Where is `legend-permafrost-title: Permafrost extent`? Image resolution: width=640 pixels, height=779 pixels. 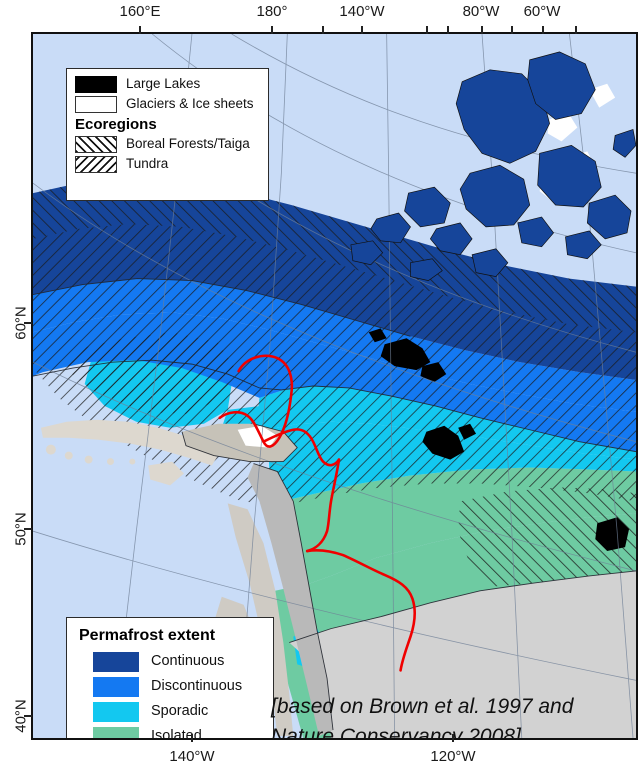 legend-permafrost-title: Permafrost extent is located at coordinates (147, 635).